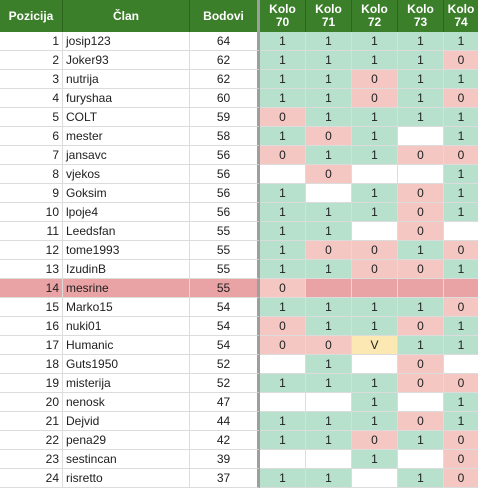 Image resolution: width=478 pixels, height=490 pixels. What do you see at coordinates (126, 250) in the screenshot?
I see `clan-cell: tome1993` at bounding box center [126, 250].